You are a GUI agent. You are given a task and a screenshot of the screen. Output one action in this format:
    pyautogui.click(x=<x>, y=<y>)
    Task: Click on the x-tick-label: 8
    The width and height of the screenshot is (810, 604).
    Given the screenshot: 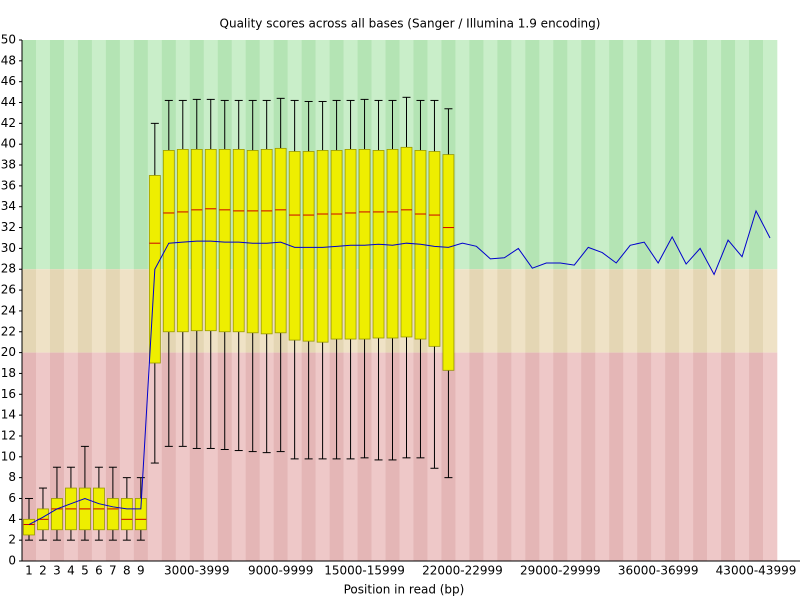 What is the action you would take?
    pyautogui.click(x=127, y=571)
    